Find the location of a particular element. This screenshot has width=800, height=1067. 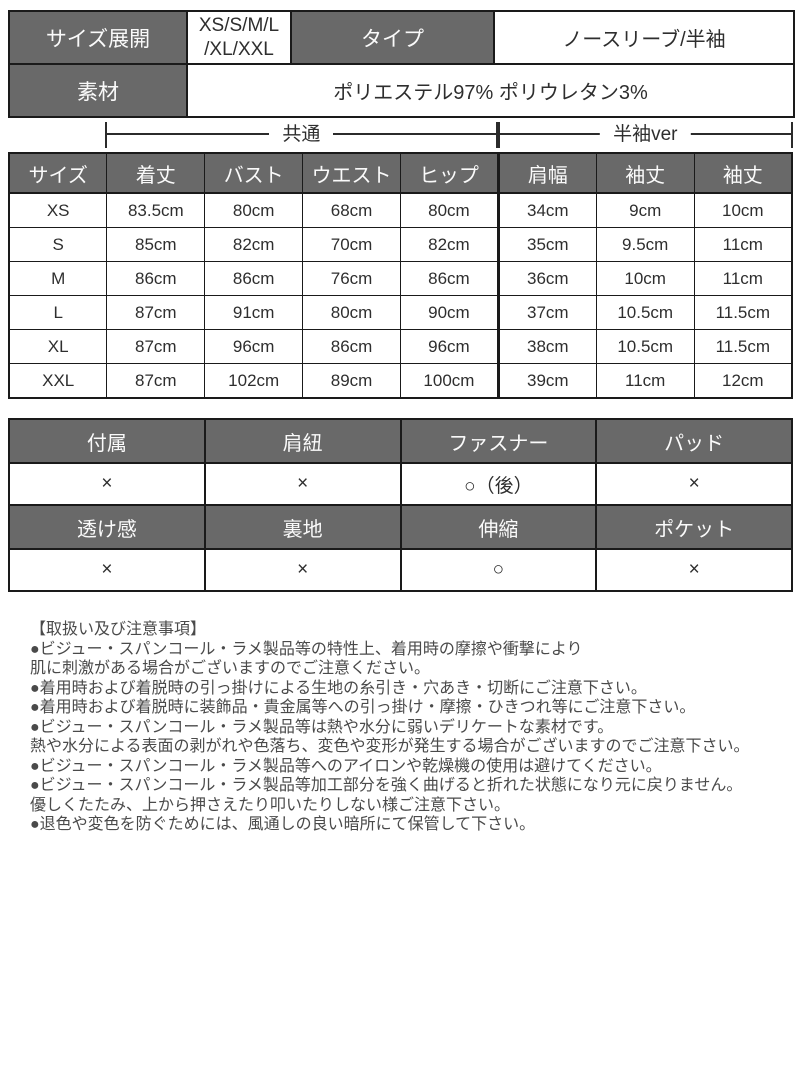

size-row-xxl: XXL 87cm 102cm 89cm 100cm 39cm 11cm 12cm is located at coordinates (400, 381).